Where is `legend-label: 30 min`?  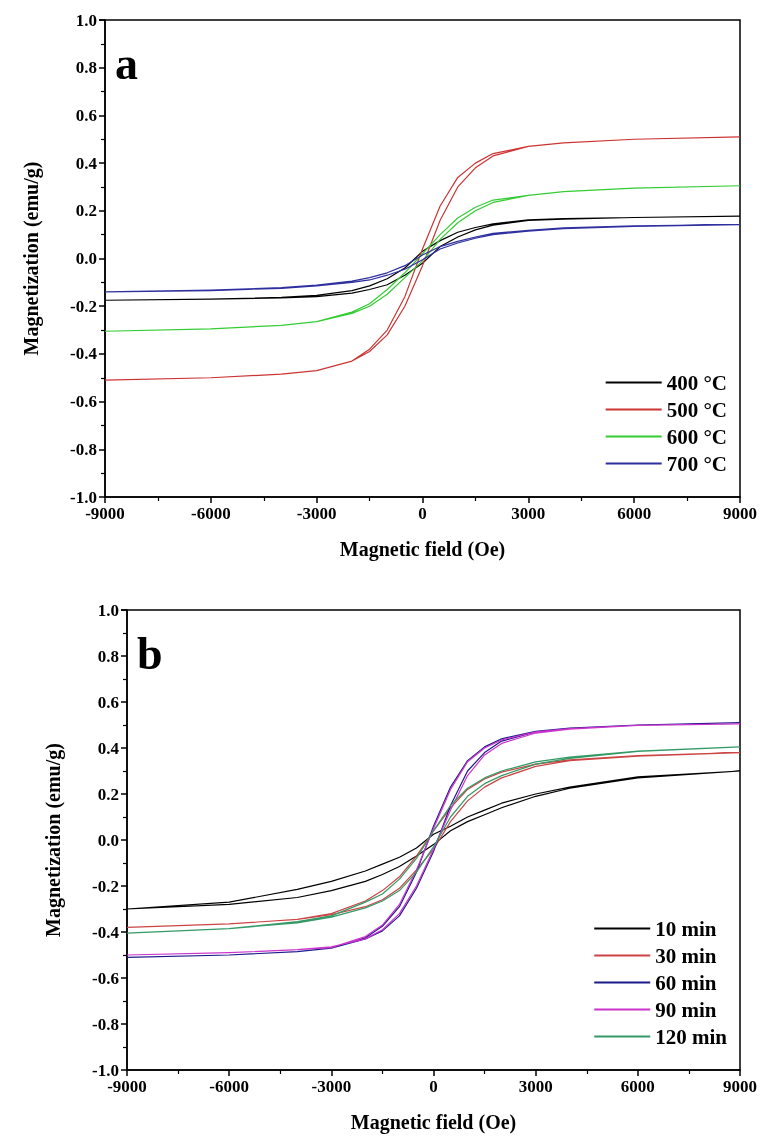
legend-label: 30 min is located at coordinates (686, 955).